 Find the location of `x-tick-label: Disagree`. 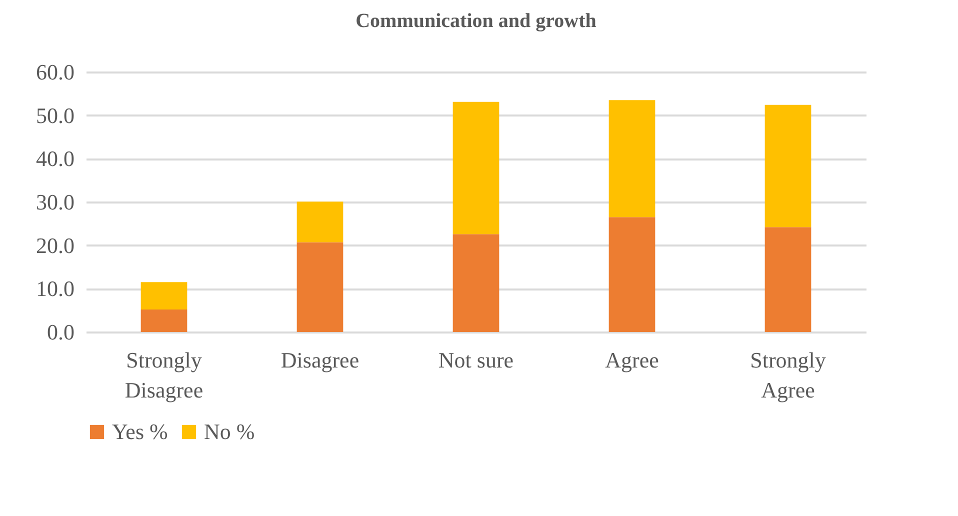

x-tick-label: Disagree is located at coordinates (320, 360).